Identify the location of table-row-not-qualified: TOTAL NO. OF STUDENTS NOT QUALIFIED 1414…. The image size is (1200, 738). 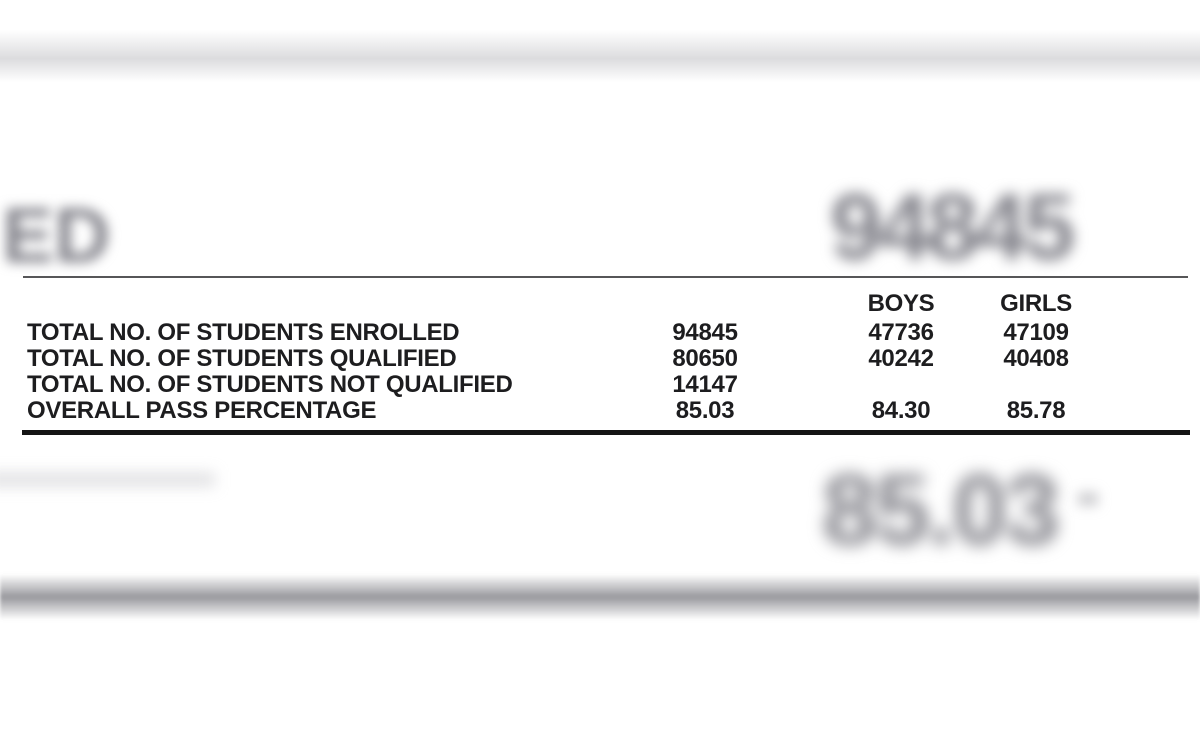
(600, 385).